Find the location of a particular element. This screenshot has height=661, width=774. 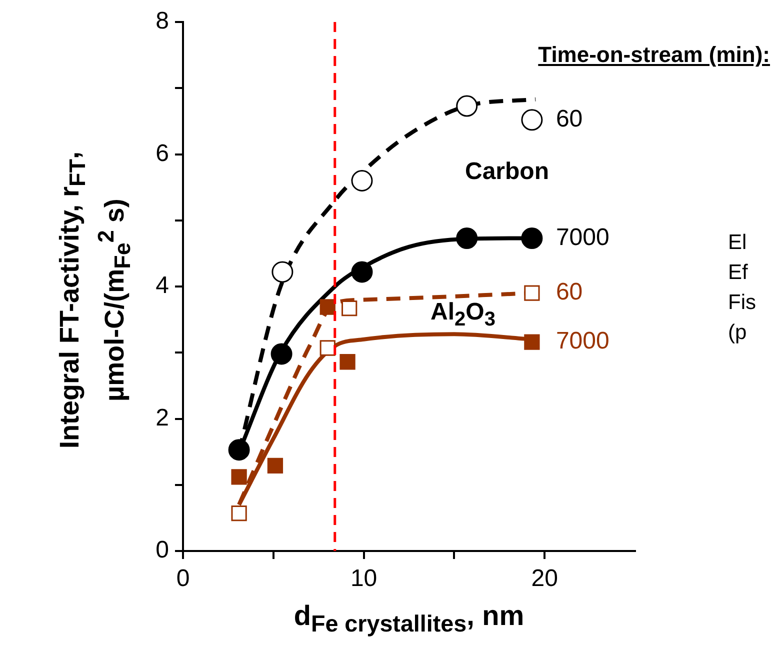

text: El is located at coordinates (738, 243).